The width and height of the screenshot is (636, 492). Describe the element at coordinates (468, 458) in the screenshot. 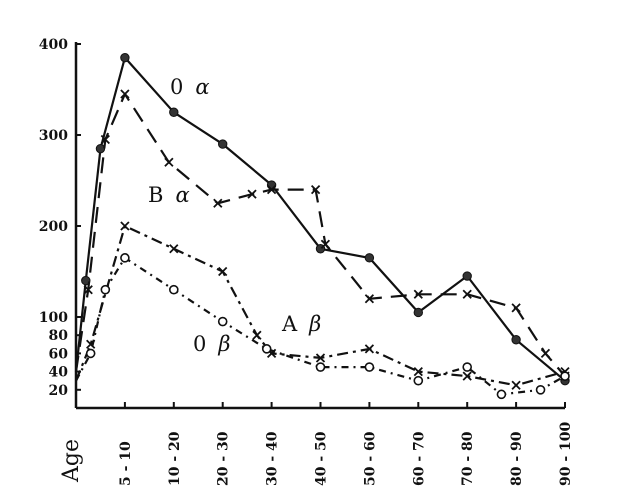

I see `x-tick-label: 70 - 80` at that location.